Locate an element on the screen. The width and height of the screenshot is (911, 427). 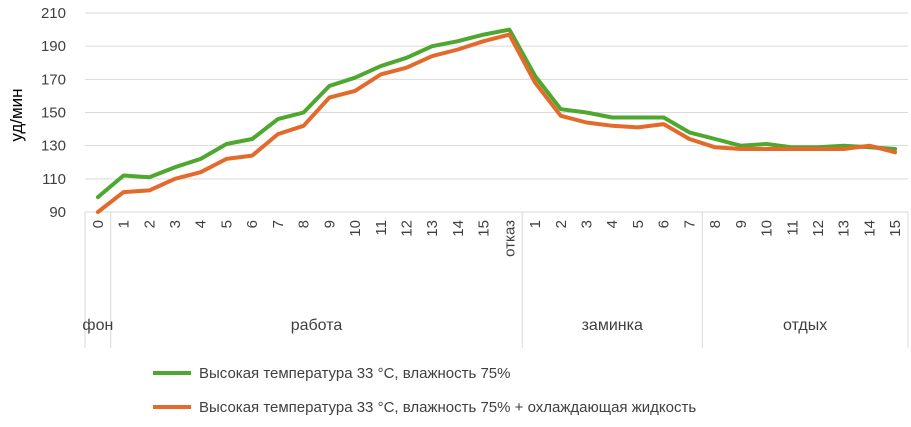
y-tick-label: 130 is located at coordinates (53, 146).